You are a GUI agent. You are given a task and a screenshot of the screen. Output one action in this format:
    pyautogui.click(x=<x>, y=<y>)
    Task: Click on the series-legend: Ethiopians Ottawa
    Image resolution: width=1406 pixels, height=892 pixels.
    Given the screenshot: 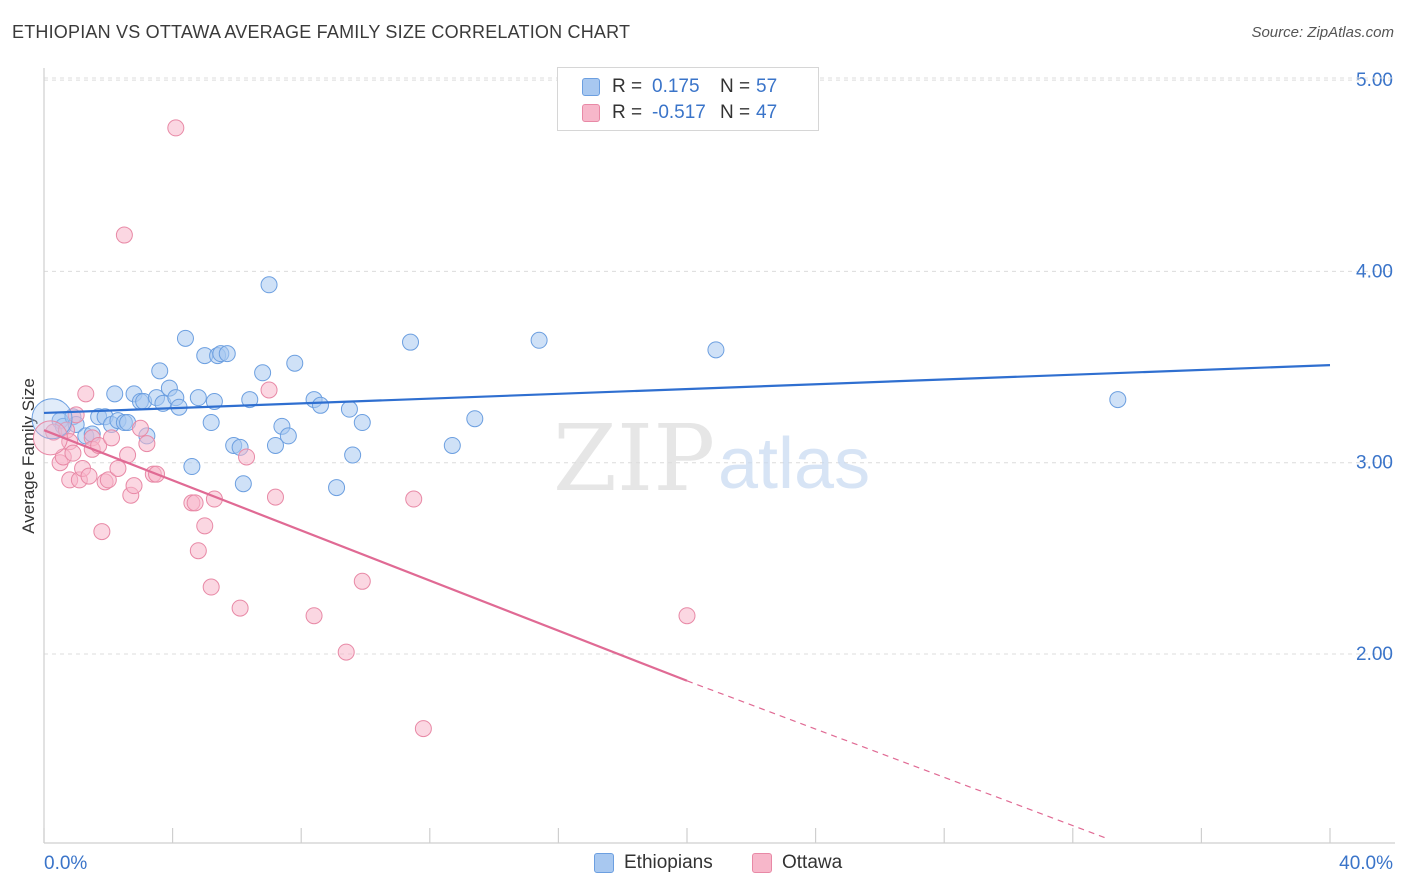 What is the action you would take?
    pyautogui.click(x=703, y=865)
    